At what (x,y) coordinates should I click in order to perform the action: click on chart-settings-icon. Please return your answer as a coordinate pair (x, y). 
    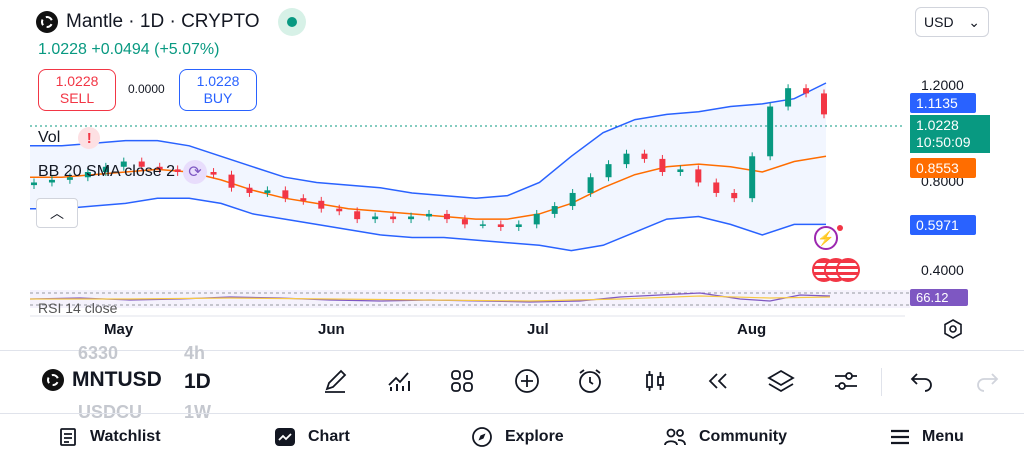
    Looking at the image, I should click on (953, 329).